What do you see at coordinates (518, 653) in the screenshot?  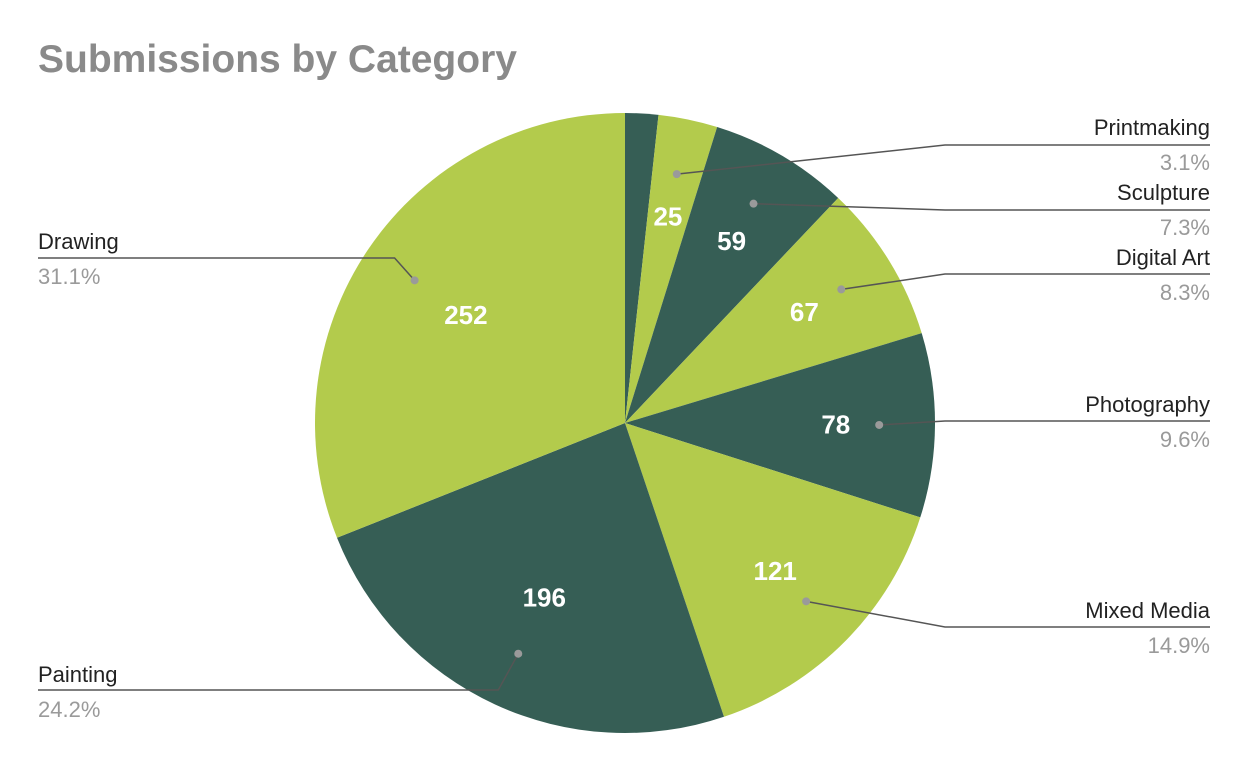 I see `leader-dot-painting` at bounding box center [518, 653].